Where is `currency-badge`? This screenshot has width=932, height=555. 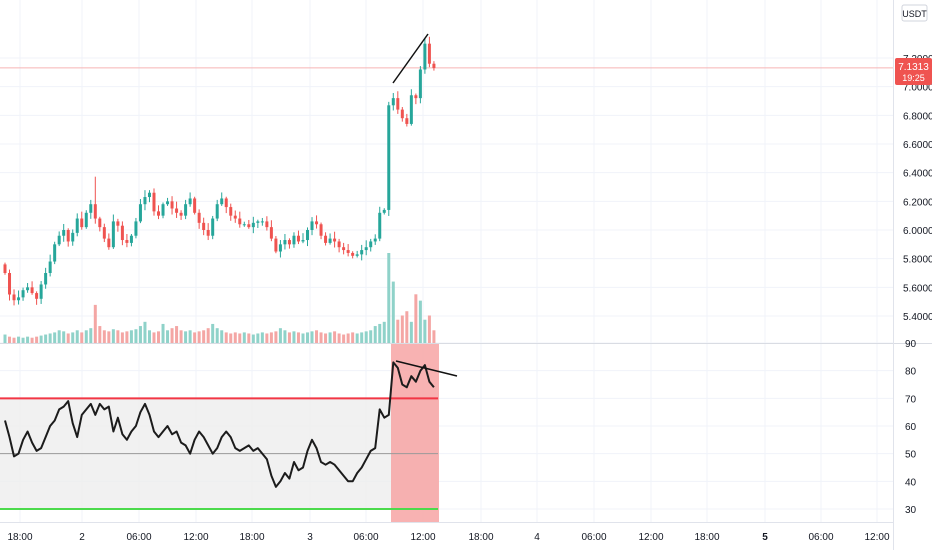
currency-badge is located at coordinates (914, 13).